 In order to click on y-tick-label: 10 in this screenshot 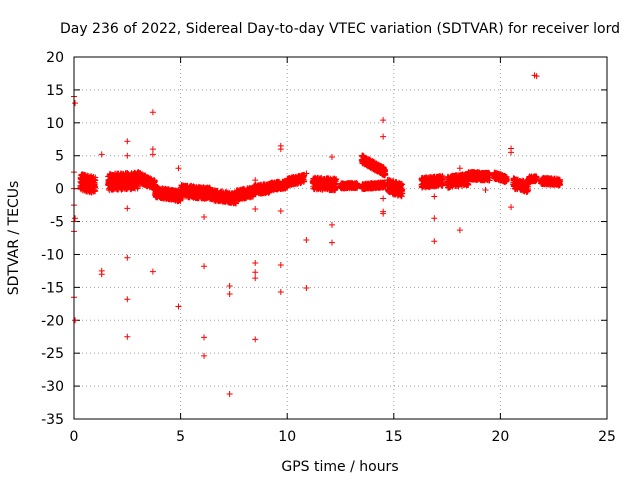, I will do `click(55, 124)`.